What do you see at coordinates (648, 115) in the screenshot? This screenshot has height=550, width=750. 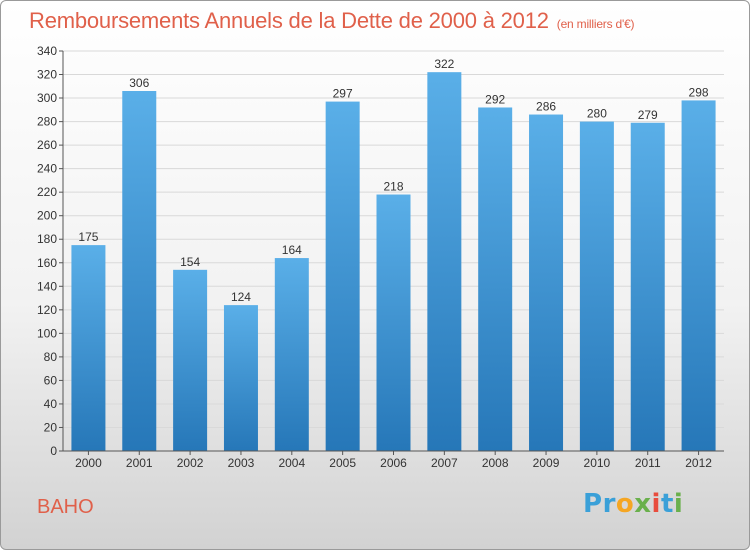 I see `bar-value-label: 279` at bounding box center [648, 115].